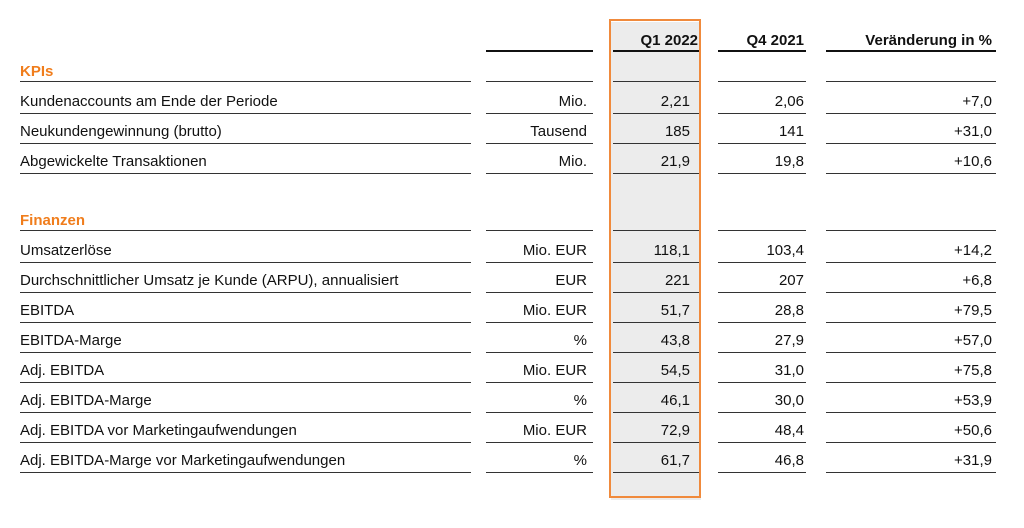  What do you see at coordinates (977, 280) in the screenshot?
I see `row-change-value: +6,8` at bounding box center [977, 280].